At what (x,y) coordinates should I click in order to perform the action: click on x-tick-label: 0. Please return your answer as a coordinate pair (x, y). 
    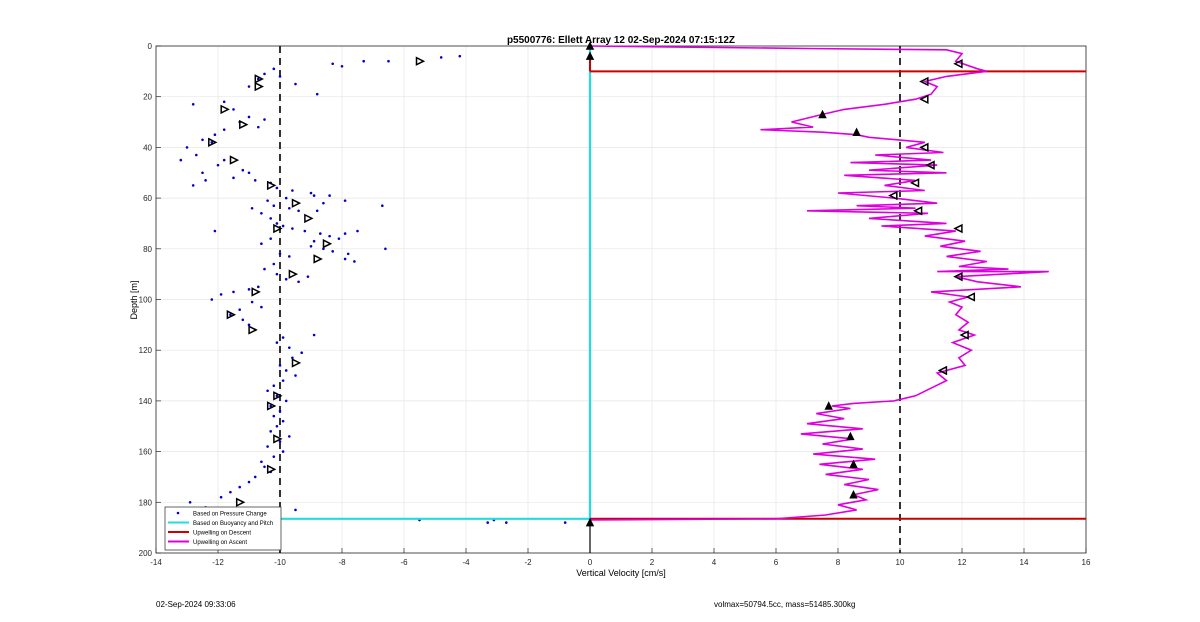
    Looking at the image, I should click on (590, 562).